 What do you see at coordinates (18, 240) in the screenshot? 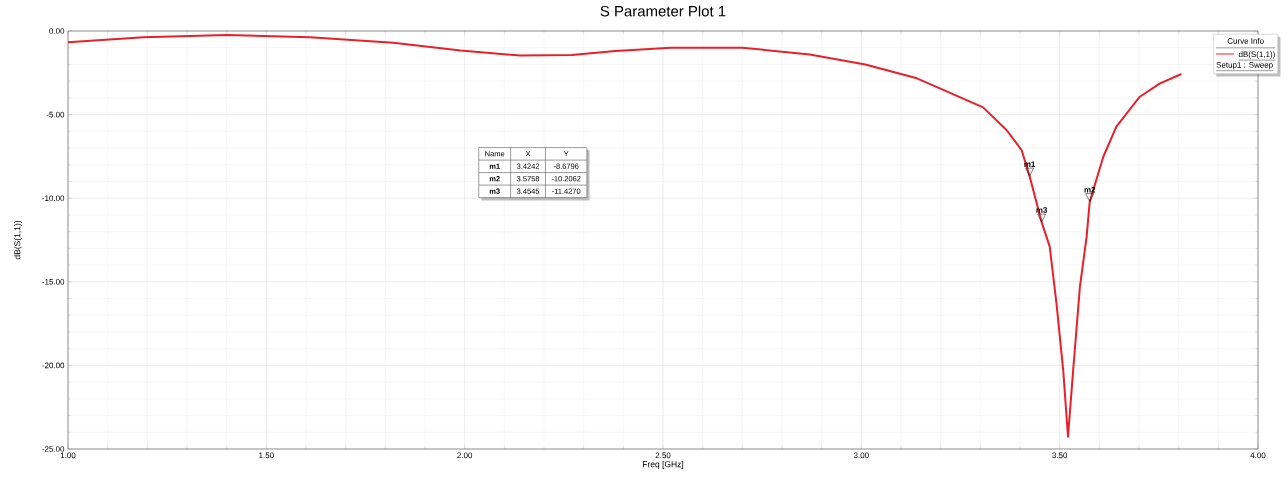
I see `y-axis-title: dB(S(1,1))` at bounding box center [18, 240].